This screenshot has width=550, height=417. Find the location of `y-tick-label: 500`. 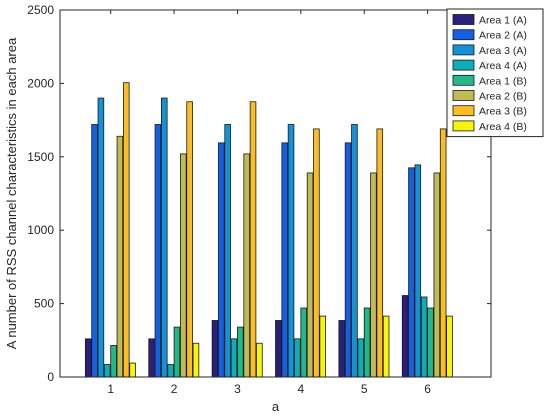

y-tick-label: 500 is located at coordinates (44, 304).